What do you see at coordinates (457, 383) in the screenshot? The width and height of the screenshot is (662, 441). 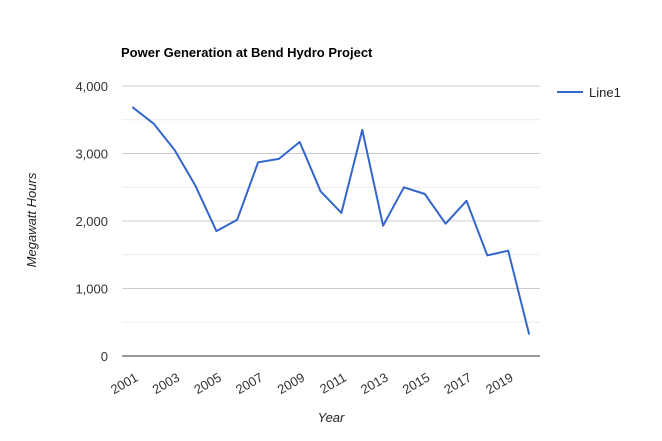 I see `x-tick-label: 2017` at bounding box center [457, 383].